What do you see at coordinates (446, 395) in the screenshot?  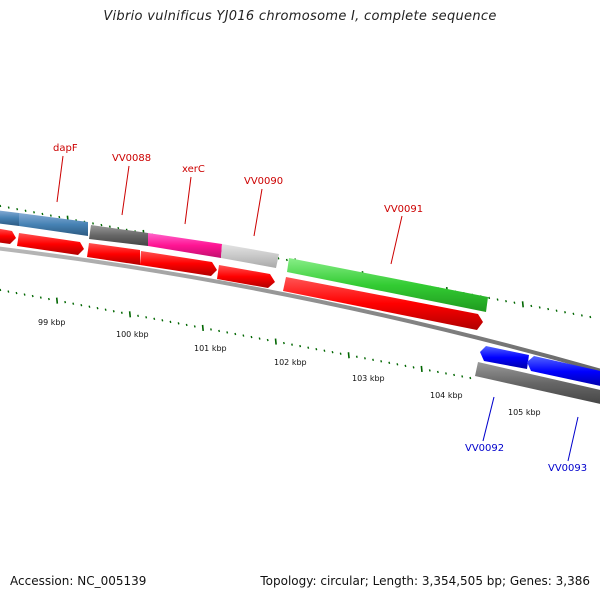 I see `scale-label: 104 kbp` at bounding box center [446, 395].